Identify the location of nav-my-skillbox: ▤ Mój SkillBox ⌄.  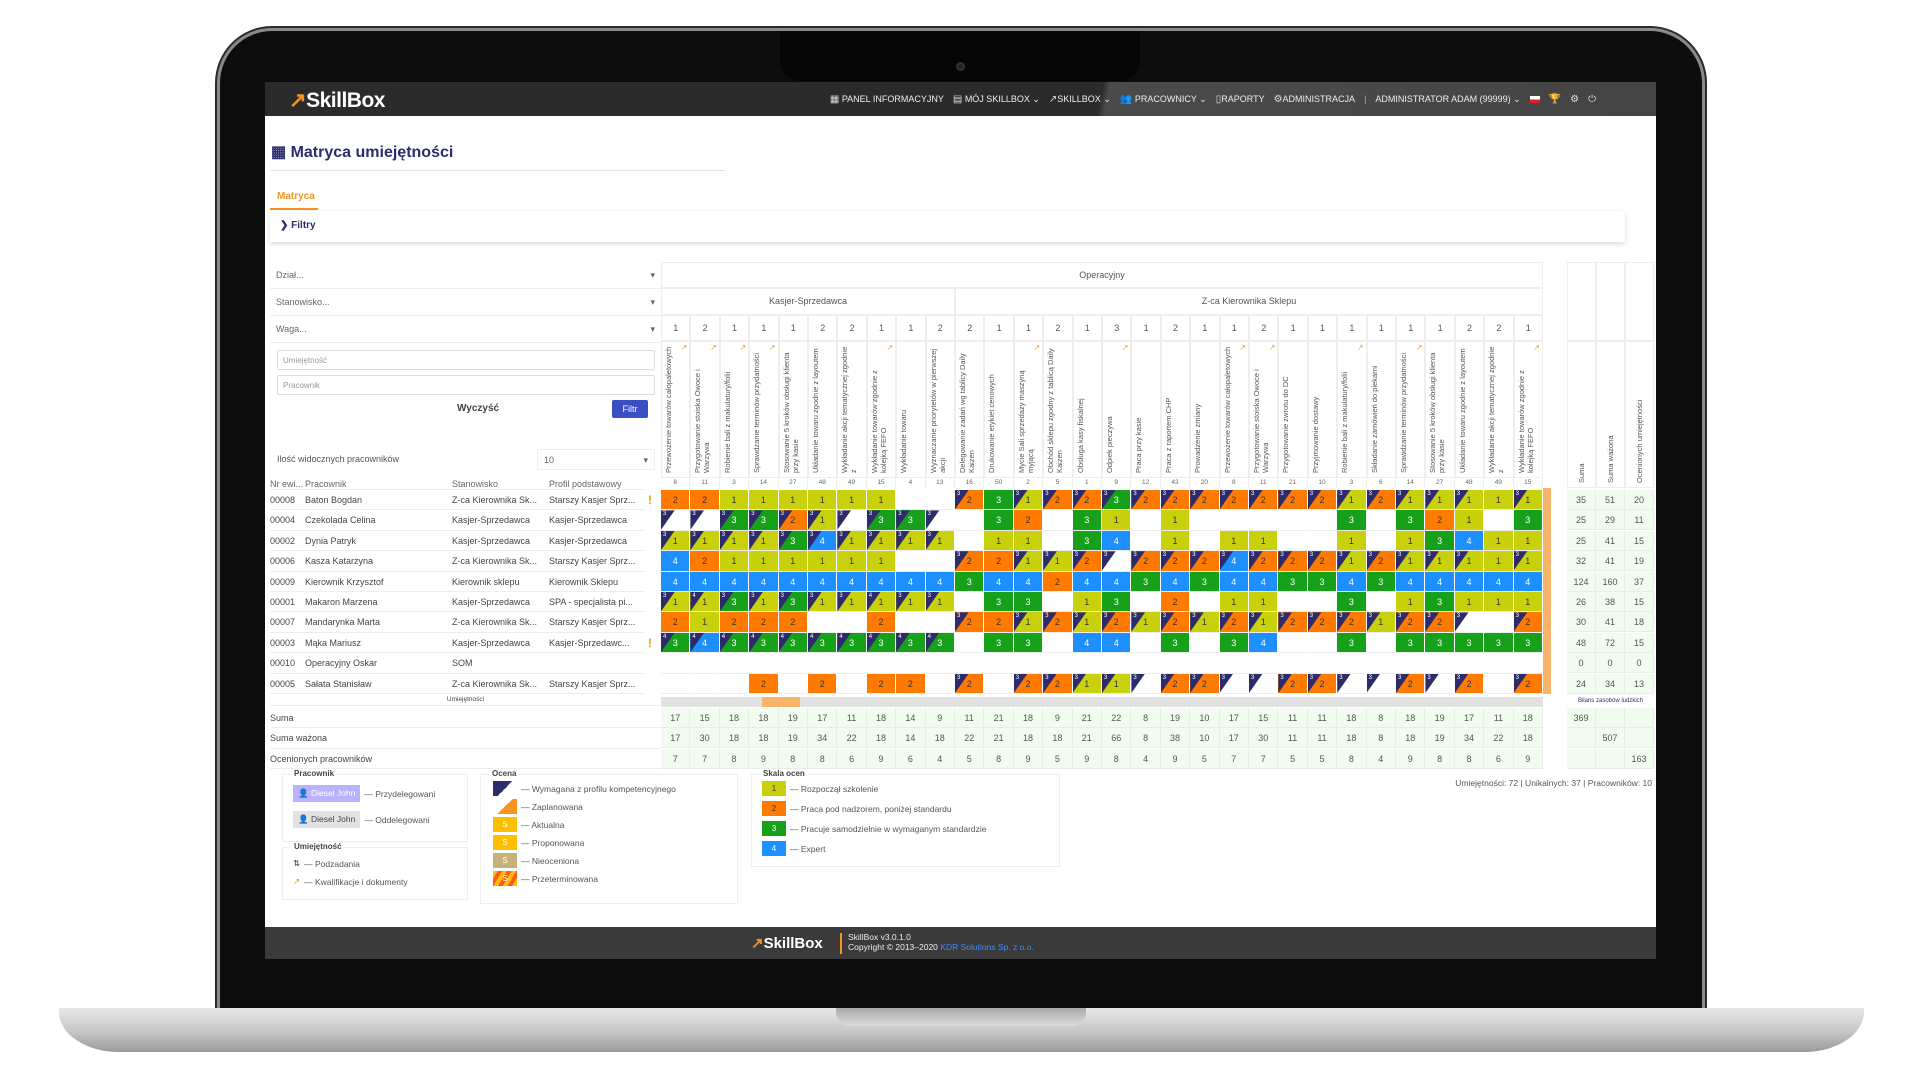
(996, 99).